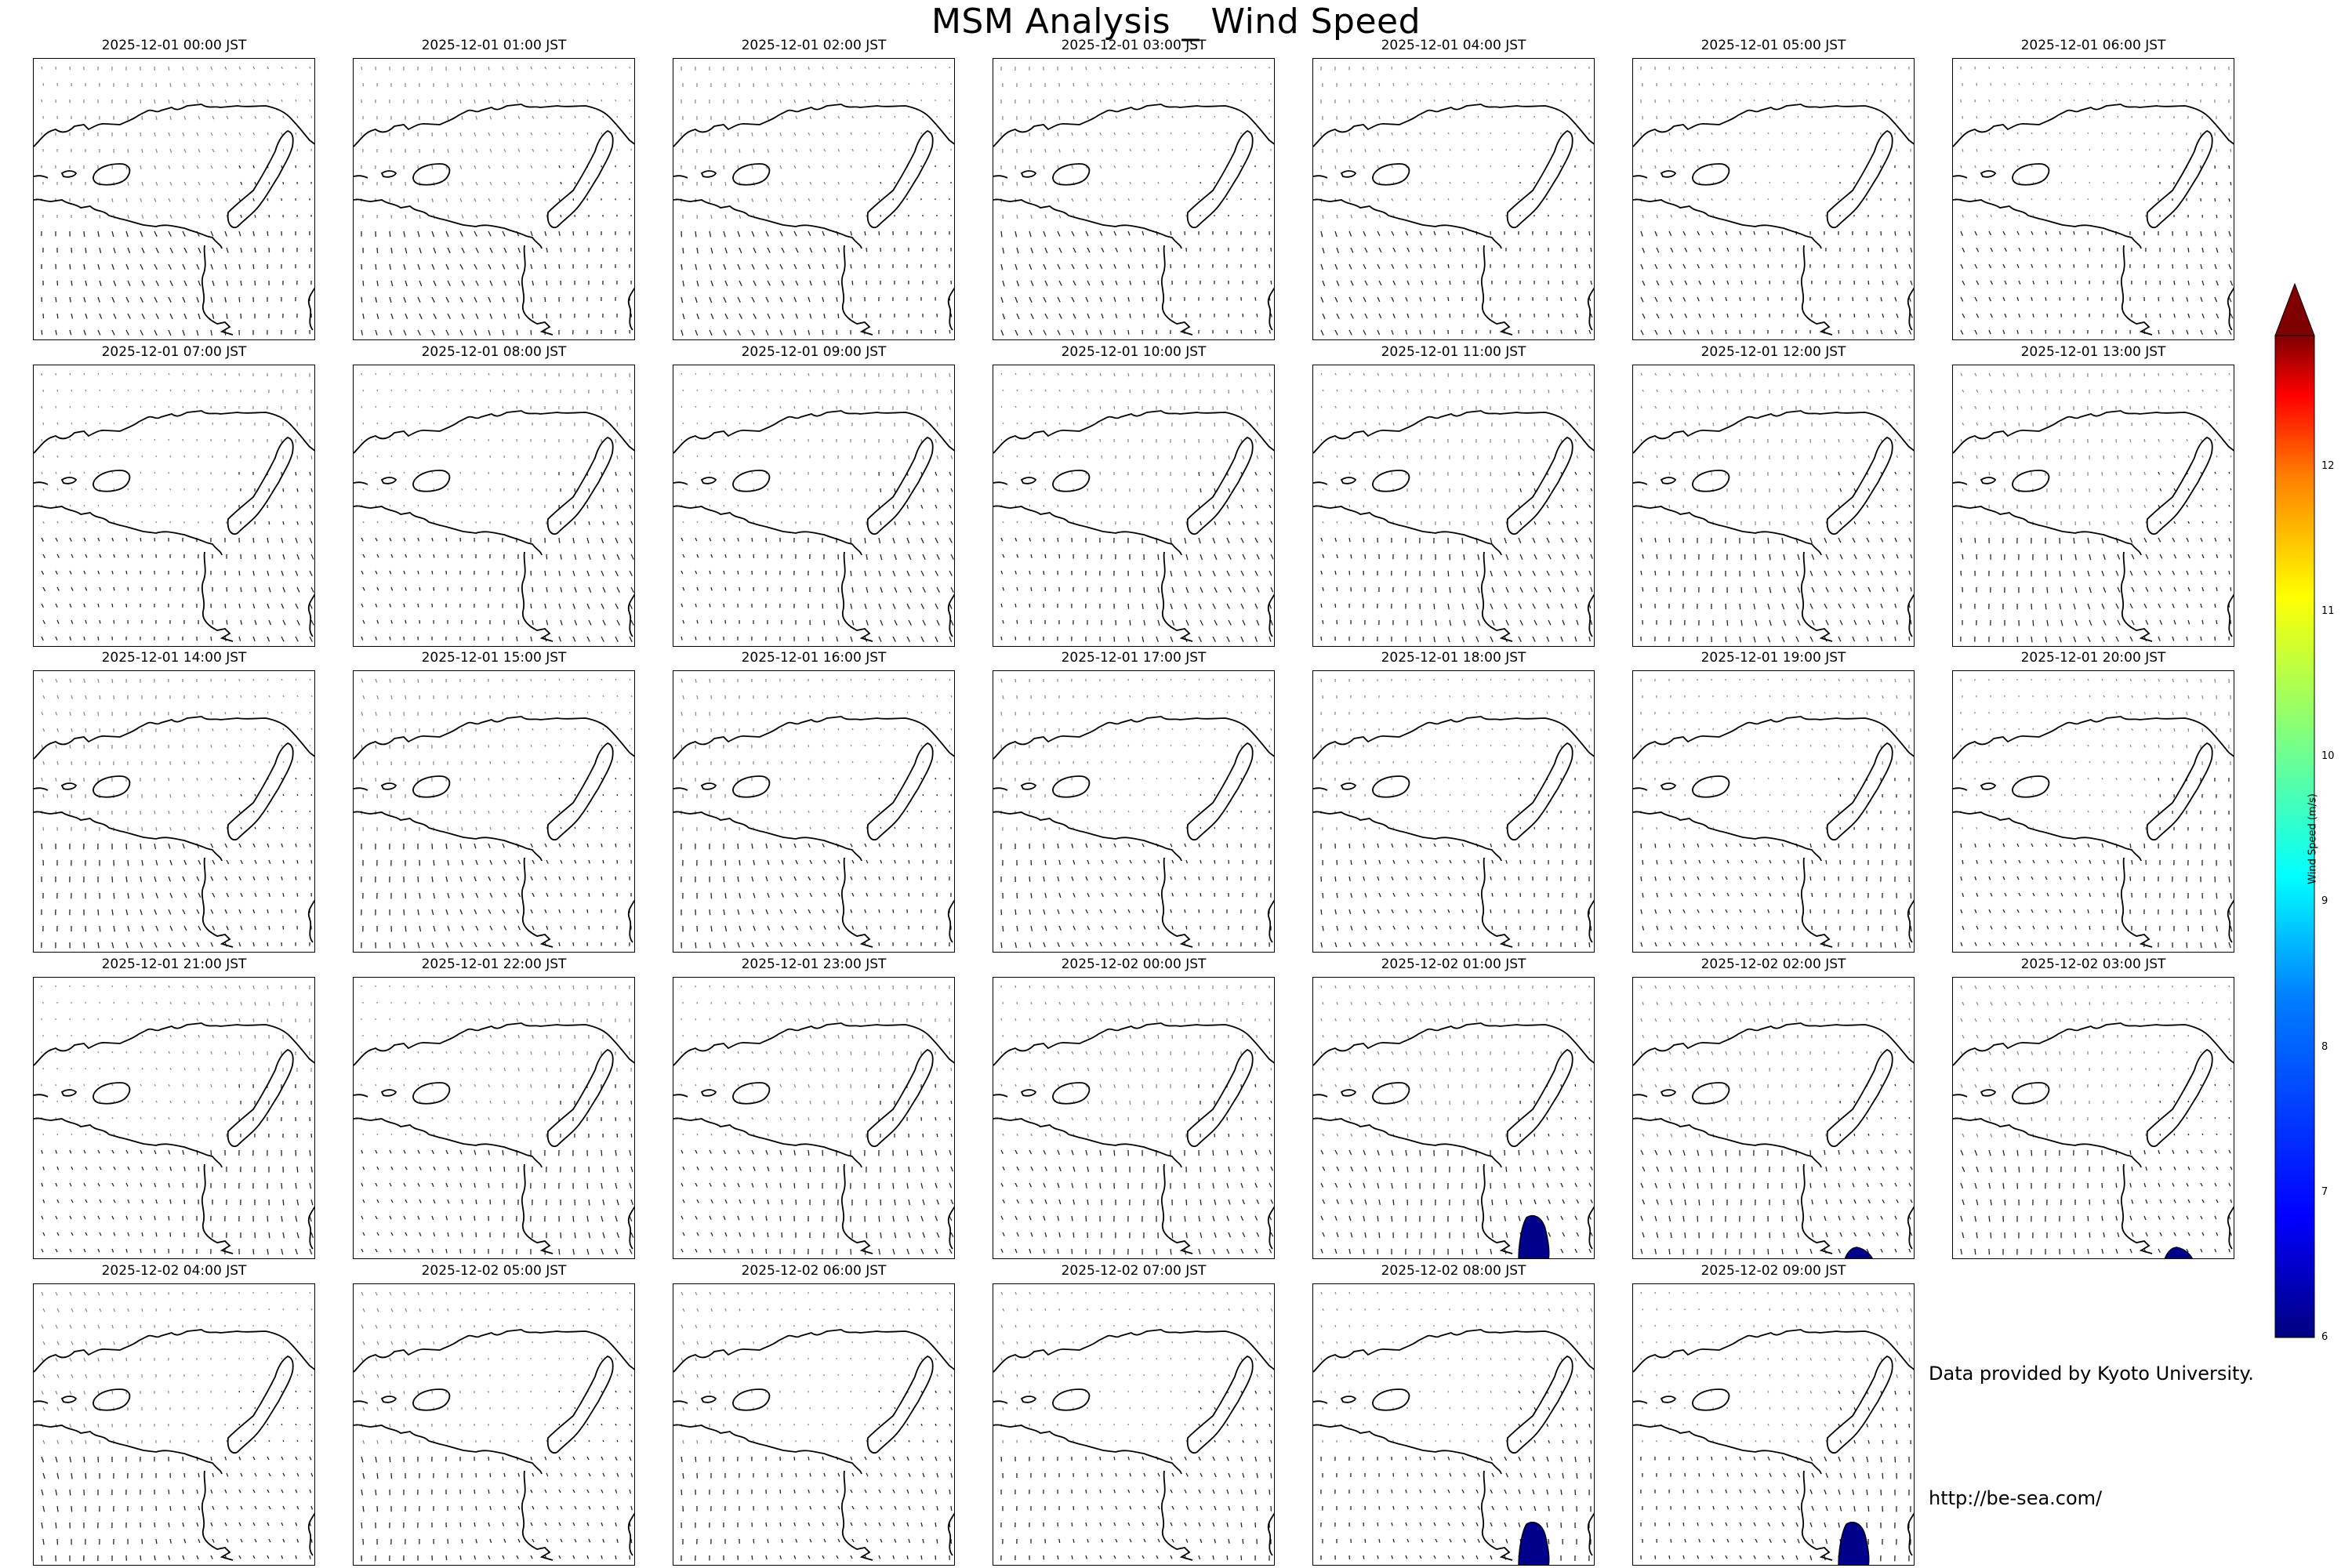  Describe the element at coordinates (1176, 22) in the screenshot. I see `page-title: MSM Analysis _ Wind Speed` at that location.